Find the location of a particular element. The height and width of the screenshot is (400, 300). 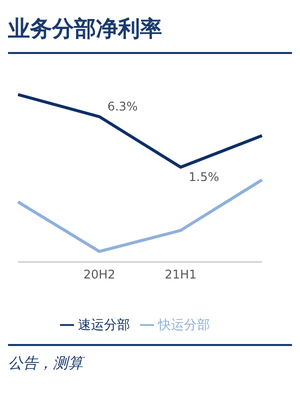

legend-label: 快运分部 is located at coordinates (184, 325).